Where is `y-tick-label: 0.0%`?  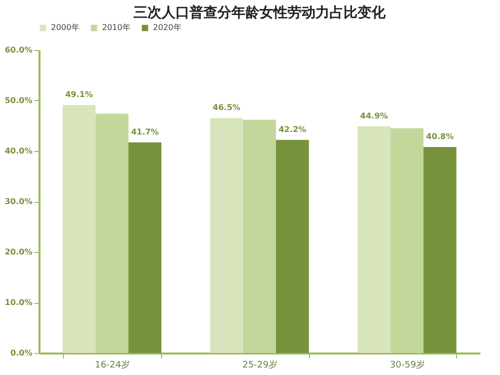 y-tick-label: 0.0% is located at coordinates (21, 353).